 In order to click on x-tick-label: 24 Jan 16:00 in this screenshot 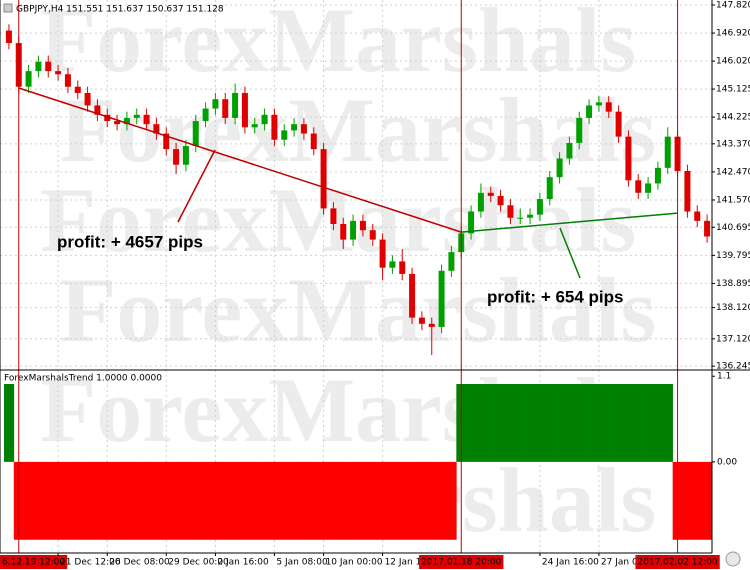, I will do `click(570, 563)`.